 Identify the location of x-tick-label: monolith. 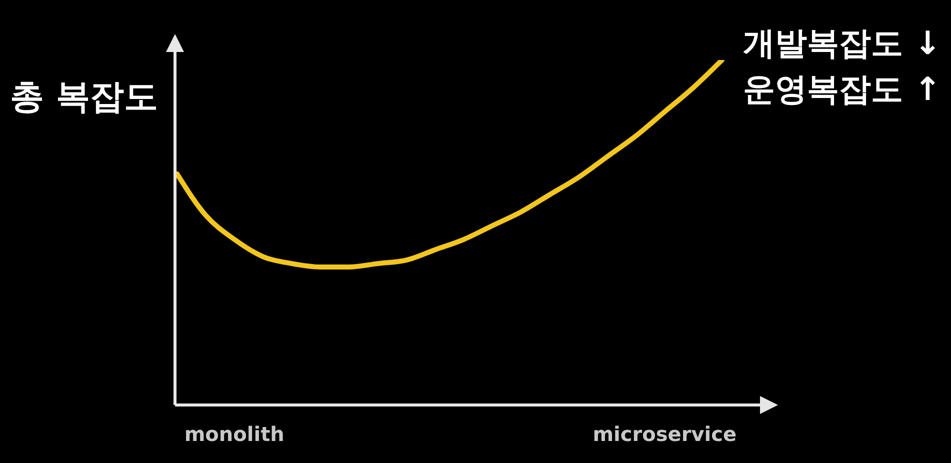
(234, 434).